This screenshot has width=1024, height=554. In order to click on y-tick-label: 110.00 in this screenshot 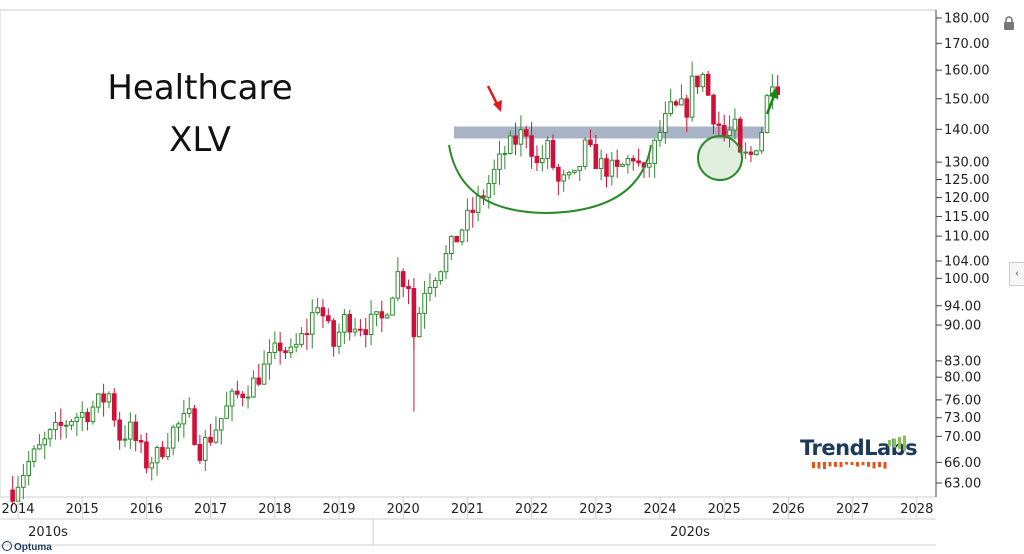, I will do `click(967, 237)`.